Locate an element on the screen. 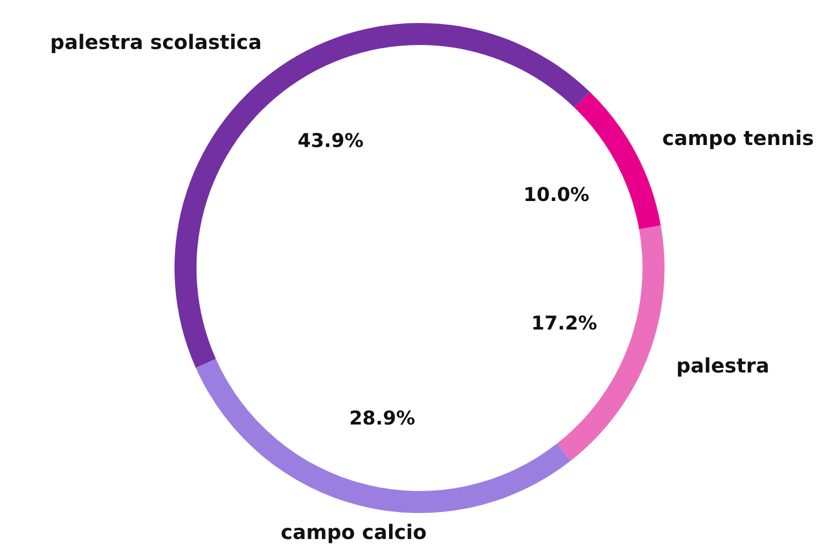  slice-label: campo calcio is located at coordinates (353, 532).